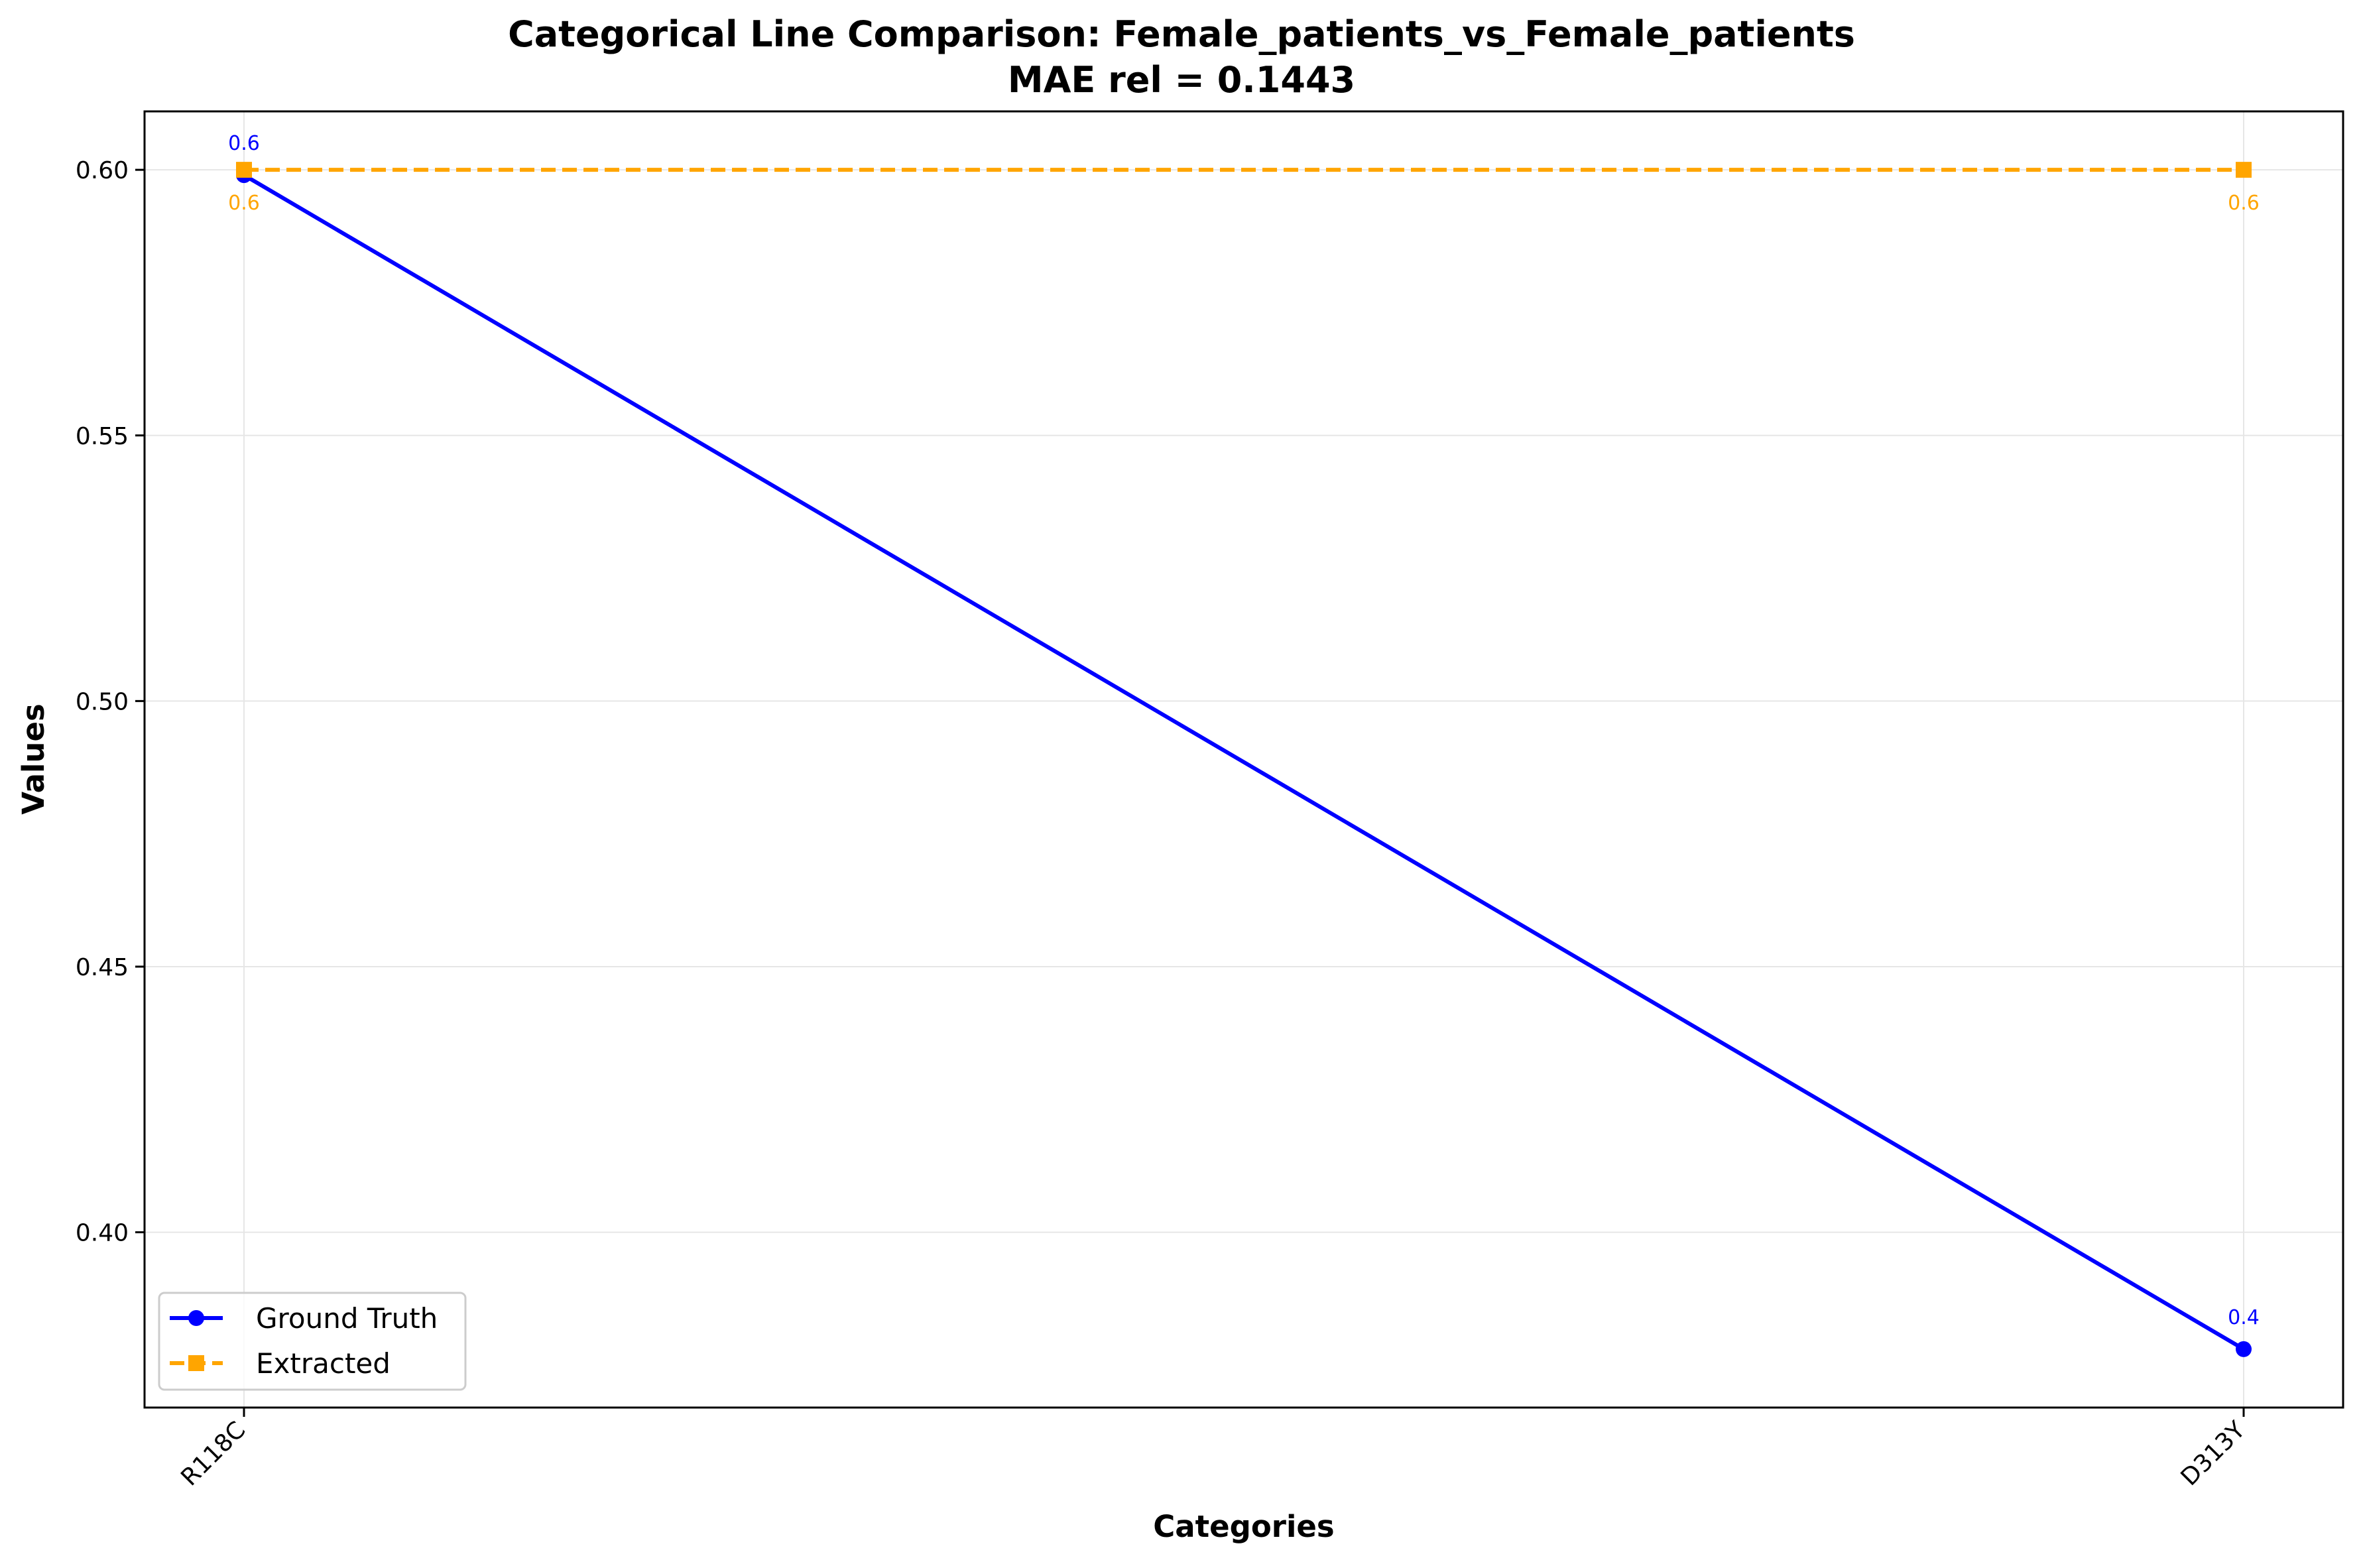  What do you see at coordinates (323, 1363) in the screenshot?
I see `legend-extracted-label: Extracted` at bounding box center [323, 1363].